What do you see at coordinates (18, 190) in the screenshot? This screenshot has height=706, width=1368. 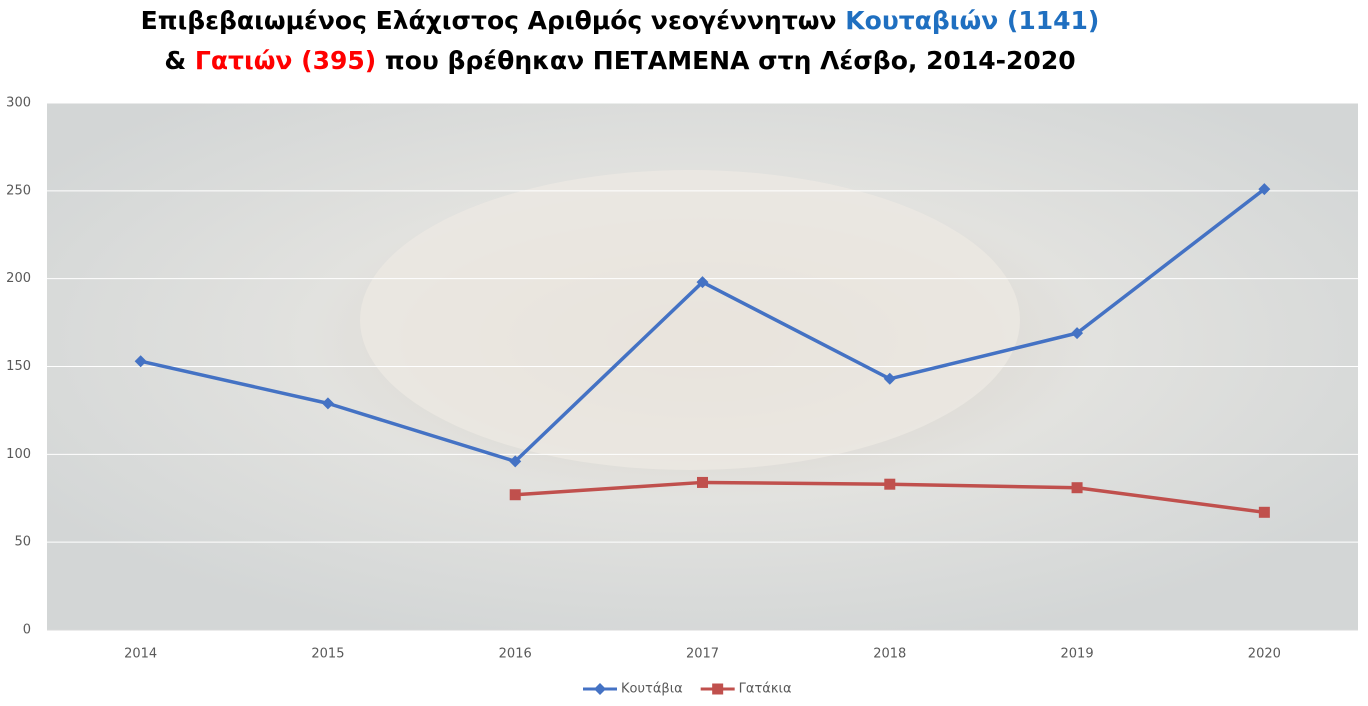 I see `y-tick-label: 250` at bounding box center [18, 190].